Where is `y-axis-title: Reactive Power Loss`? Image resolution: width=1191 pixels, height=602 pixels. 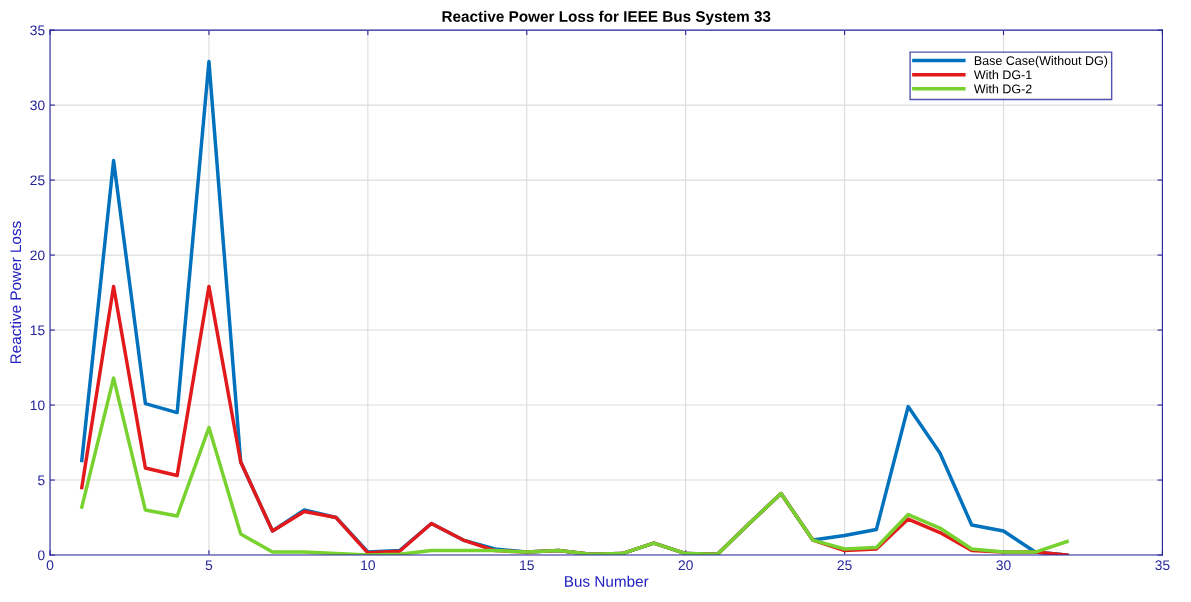 y-axis-title: Reactive Power Loss is located at coordinates (15, 292).